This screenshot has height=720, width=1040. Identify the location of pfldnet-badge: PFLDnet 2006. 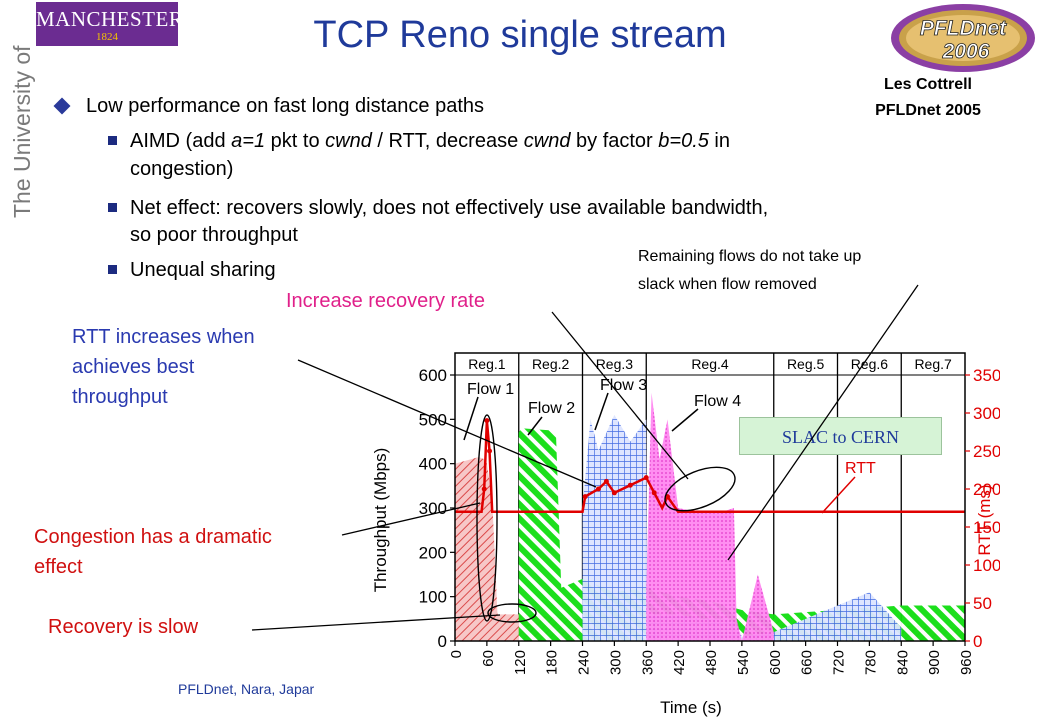
(963, 38).